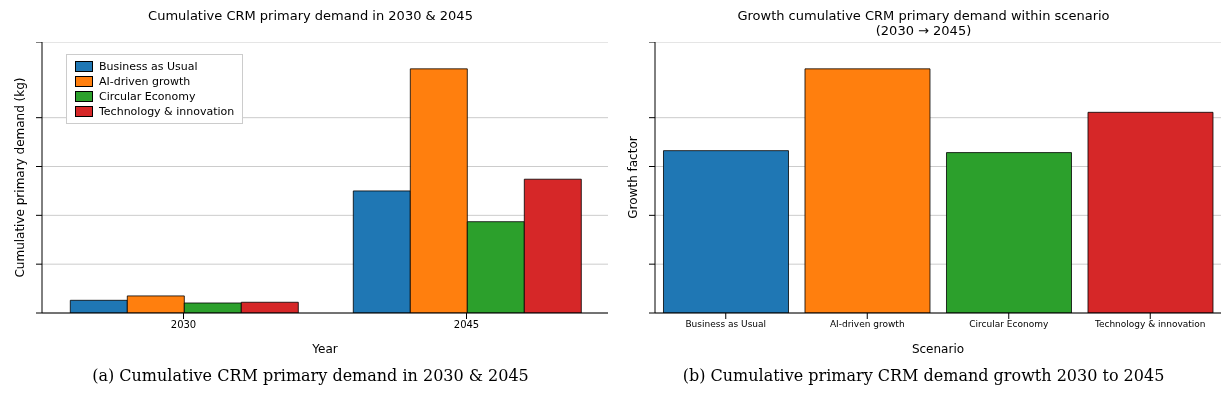  What do you see at coordinates (183, 325) in the screenshot?
I see `x-tick-label: 2030` at bounding box center [183, 325].